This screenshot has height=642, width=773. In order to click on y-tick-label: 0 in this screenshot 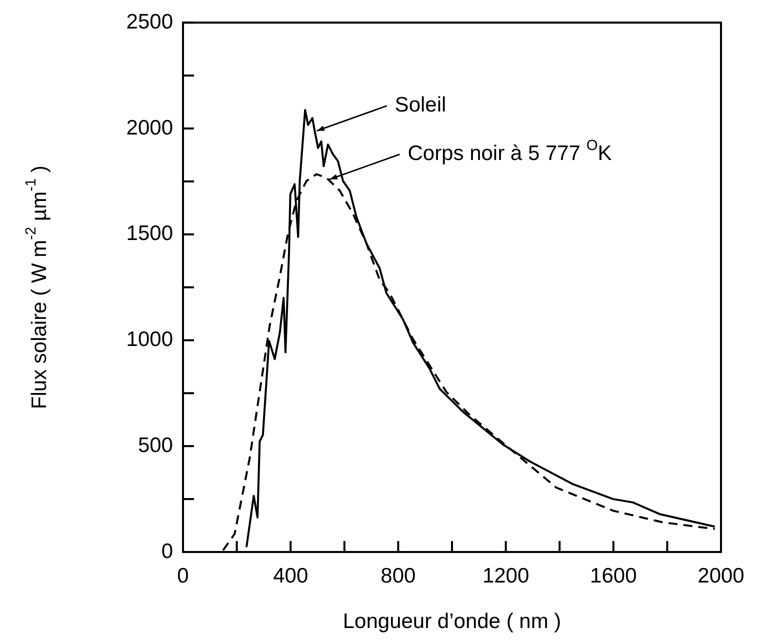, I will do `click(167, 551)`.